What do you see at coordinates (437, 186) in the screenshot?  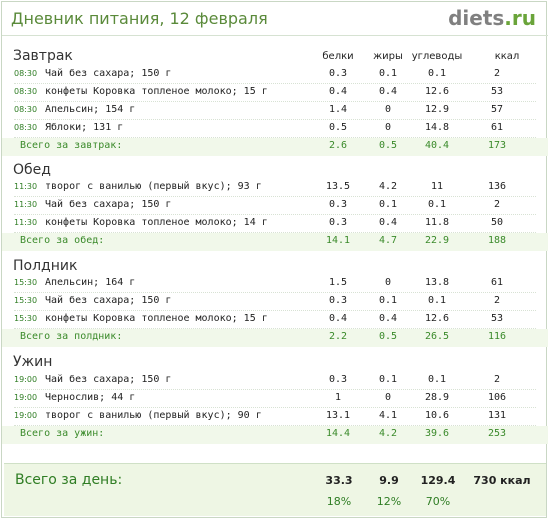 I see `carbs-value: 11` at bounding box center [437, 186].